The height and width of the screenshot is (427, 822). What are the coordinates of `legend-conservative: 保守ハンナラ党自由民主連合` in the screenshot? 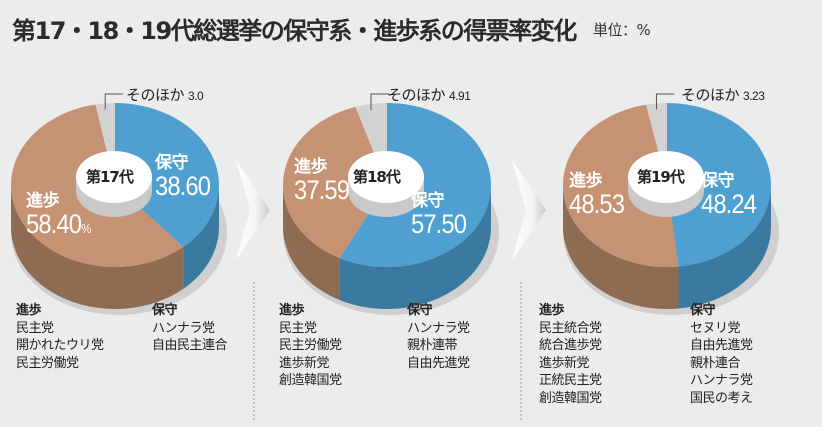 It's located at (190, 328).